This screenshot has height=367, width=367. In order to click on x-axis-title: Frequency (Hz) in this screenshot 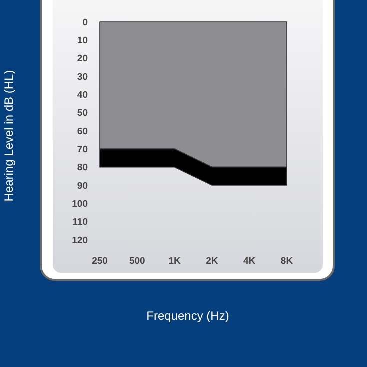, I will do `click(188, 316)`.